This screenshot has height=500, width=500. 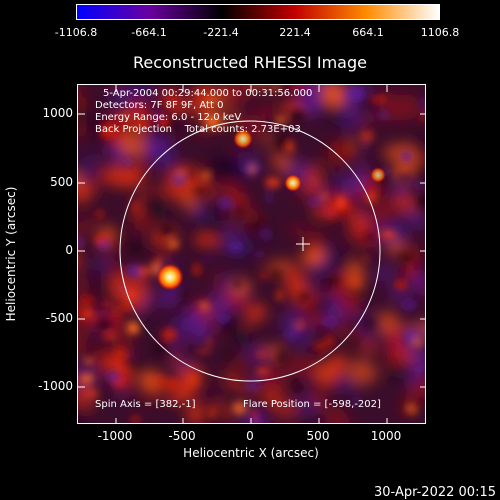 I want to click on y-tick-label: -500, so click(x=59, y=318).